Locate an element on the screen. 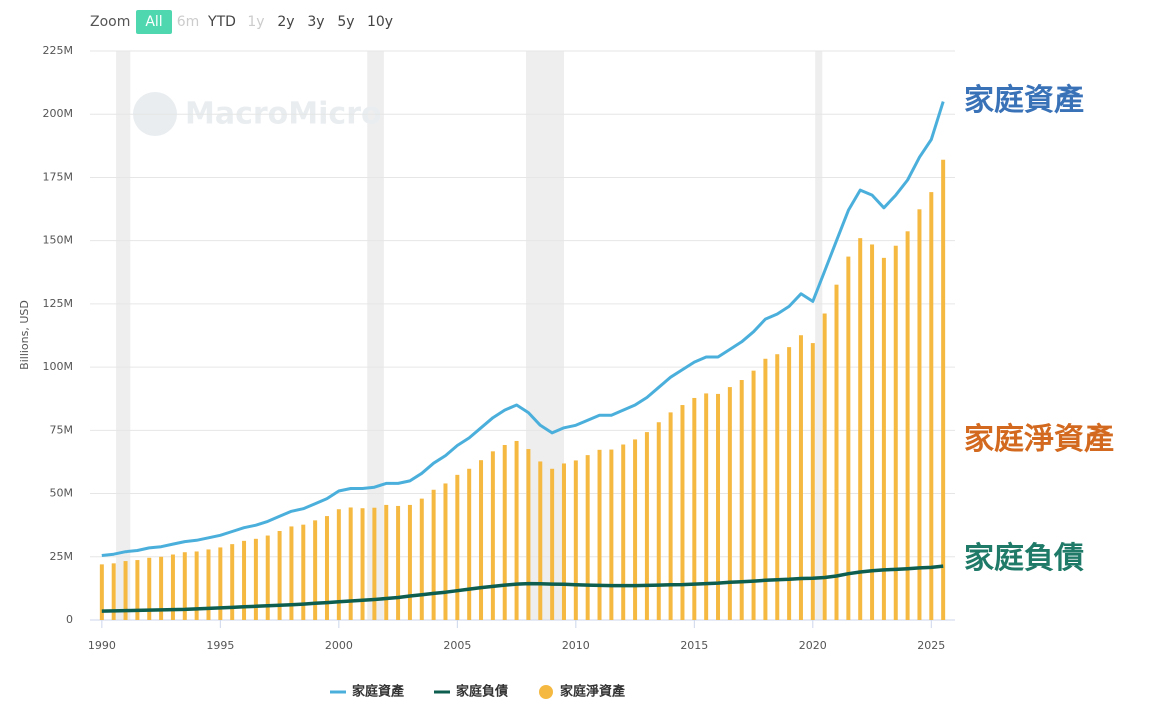 The height and width of the screenshot is (705, 1155). x-tick-label: 2010 is located at coordinates (576, 645).